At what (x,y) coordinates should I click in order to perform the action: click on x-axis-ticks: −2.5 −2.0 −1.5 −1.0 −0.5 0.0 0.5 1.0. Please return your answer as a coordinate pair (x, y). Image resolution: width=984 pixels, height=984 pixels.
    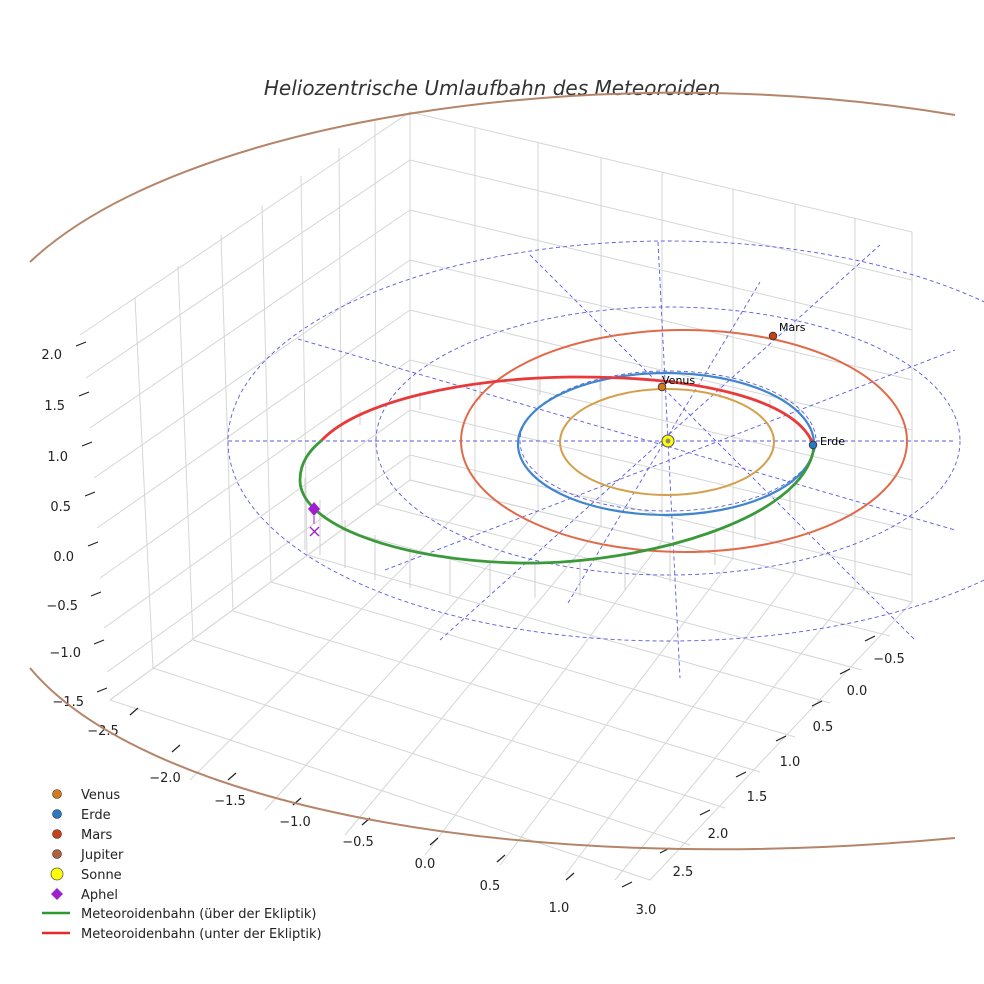
    Looking at the image, I should click on (328, 820).